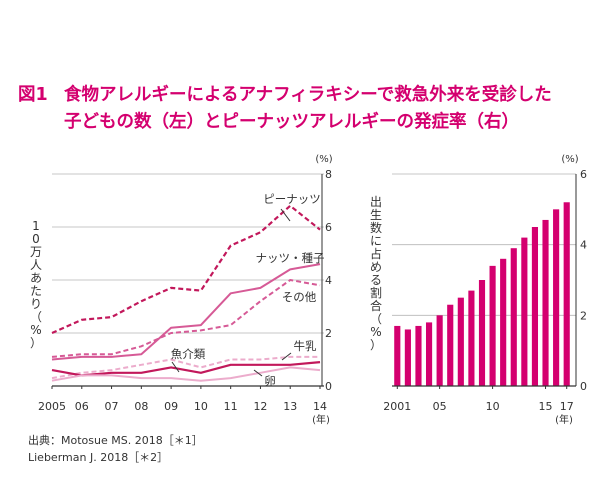 Image resolution: width=600 pixels, height=499 pixels. I want to click on bar-2004, so click(429, 354).